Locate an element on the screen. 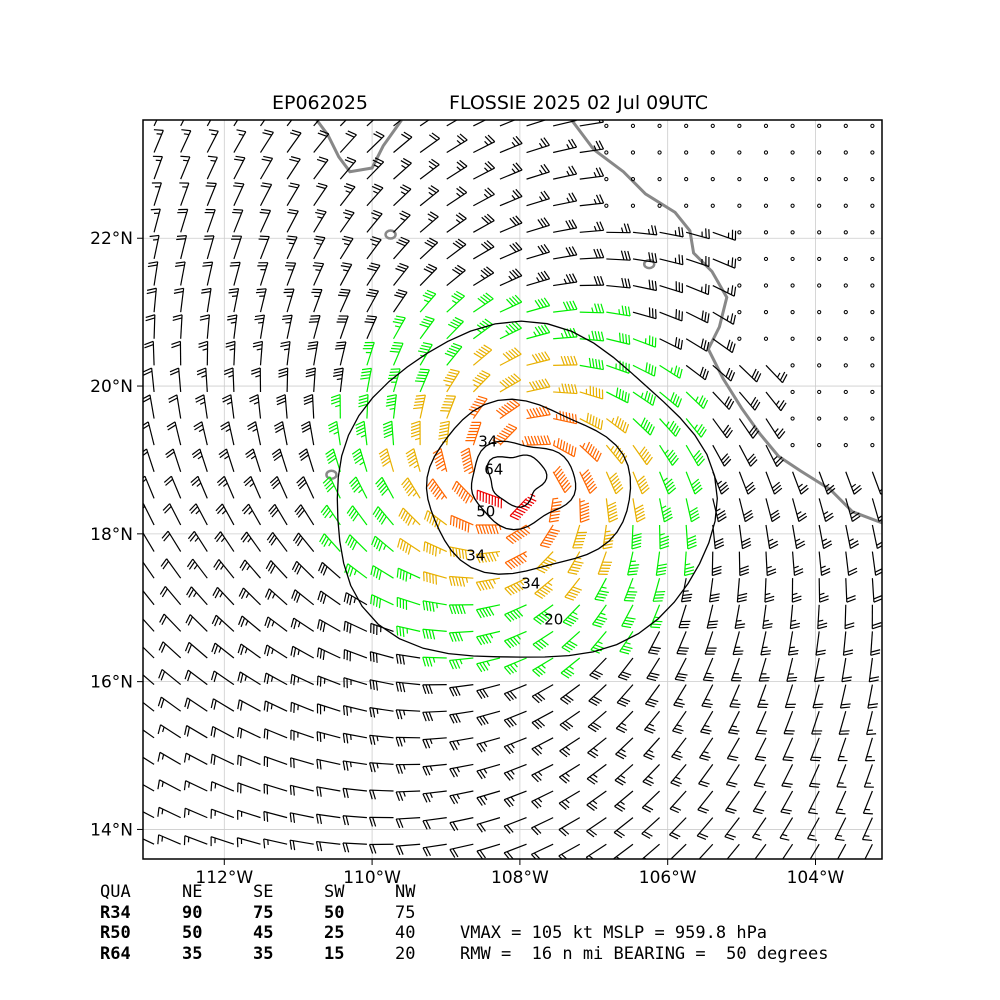 The image size is (1000, 1000). lon-tick-label: 106°W is located at coordinates (668, 878).